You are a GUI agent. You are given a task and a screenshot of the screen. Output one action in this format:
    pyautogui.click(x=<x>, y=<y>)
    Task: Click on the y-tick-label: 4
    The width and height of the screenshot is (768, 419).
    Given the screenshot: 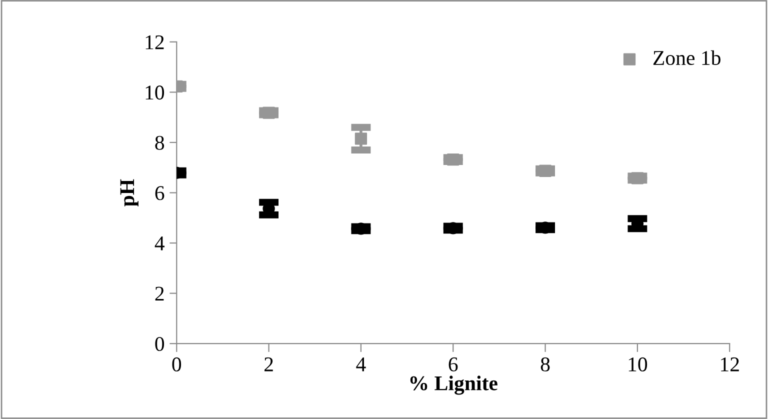 What is the action you would take?
    pyautogui.click(x=159, y=243)
    